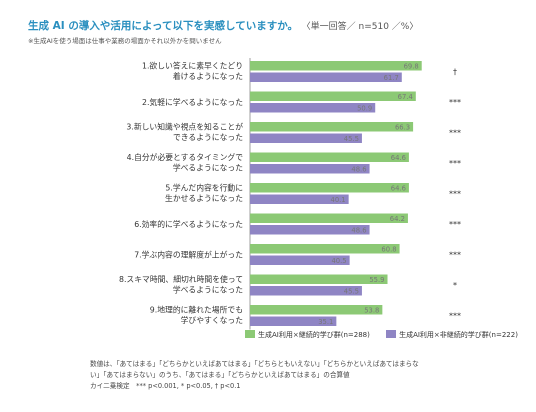  What do you see at coordinates (314, 335) in the screenshot?
I see `legend-label-series1: 生成AI利用×継続的学び群(n=288)` at bounding box center [314, 335].